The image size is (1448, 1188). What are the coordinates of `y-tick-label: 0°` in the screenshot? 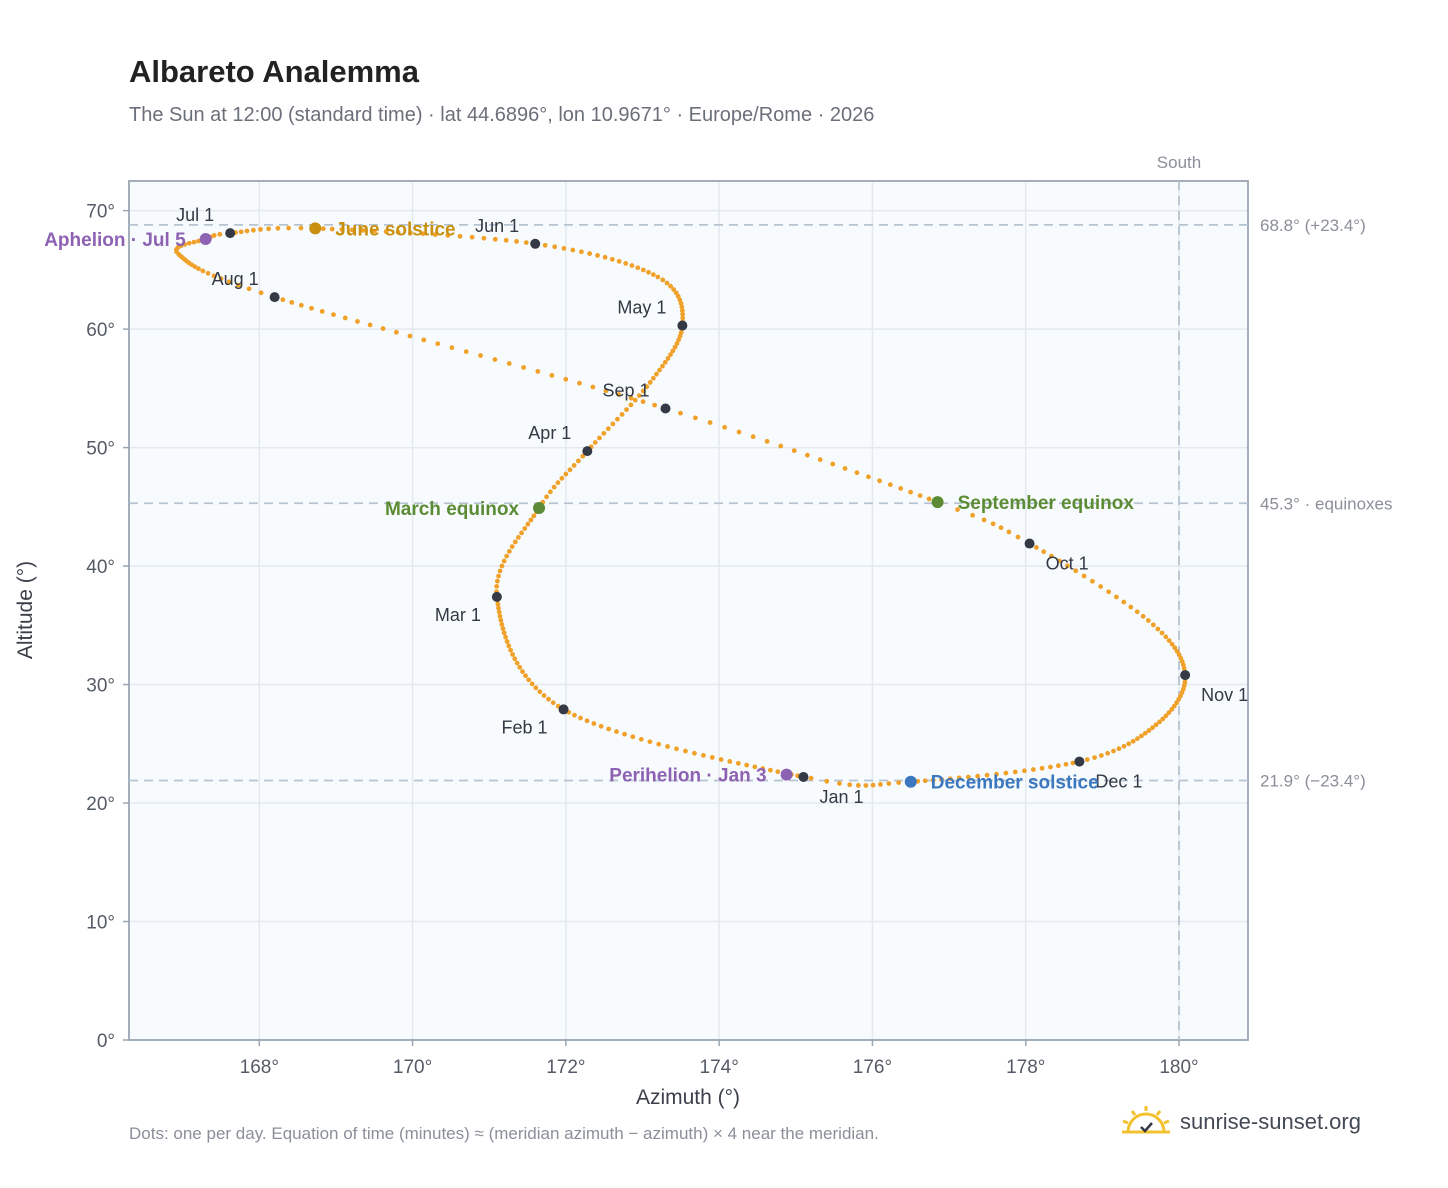 It's located at (106, 1041).